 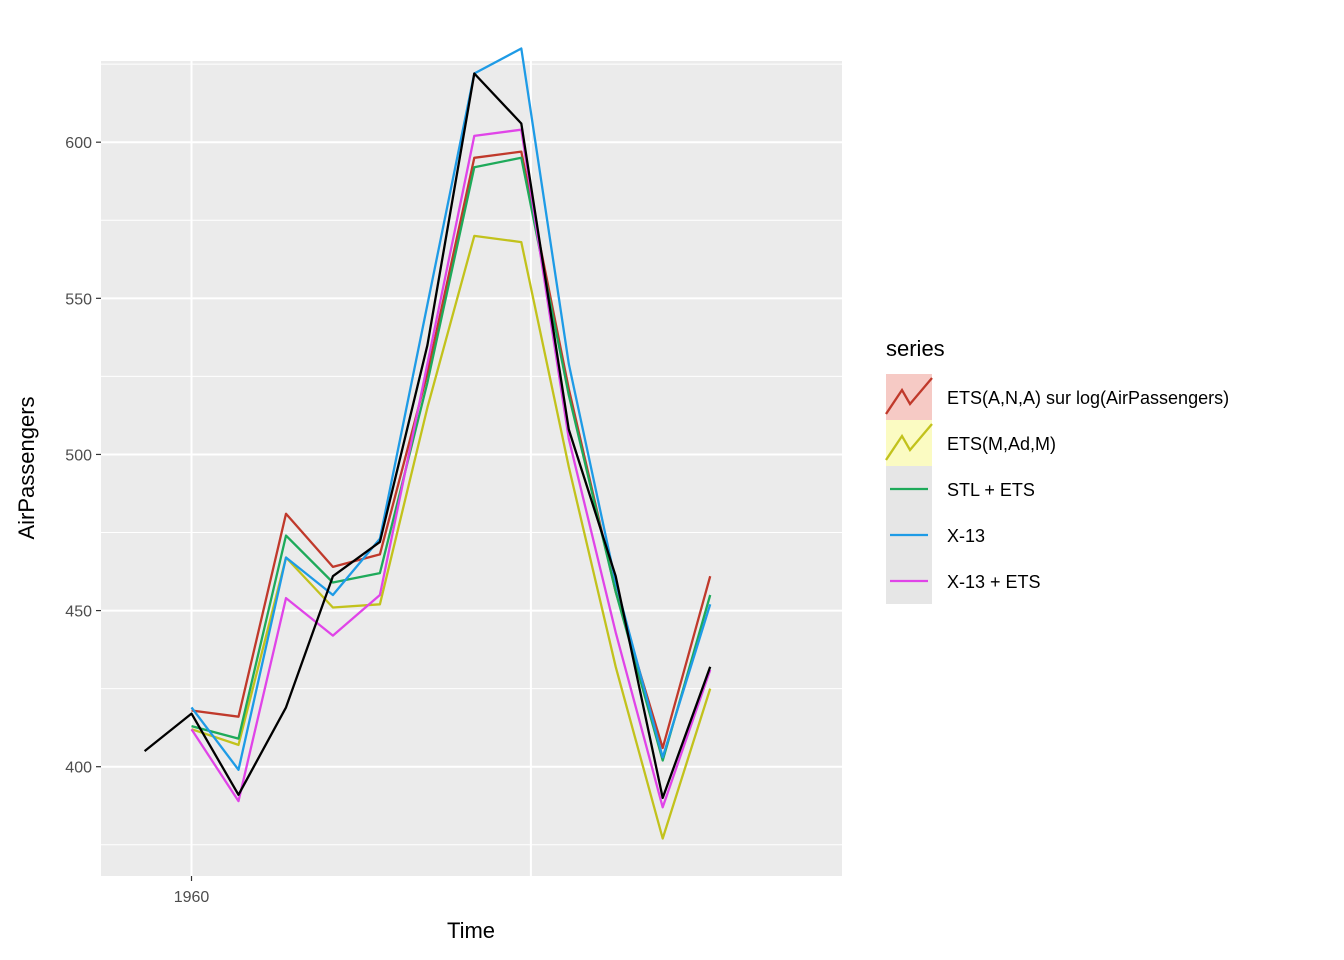 I want to click on y-axis-title: AirPassengers, so click(x=26, y=467).